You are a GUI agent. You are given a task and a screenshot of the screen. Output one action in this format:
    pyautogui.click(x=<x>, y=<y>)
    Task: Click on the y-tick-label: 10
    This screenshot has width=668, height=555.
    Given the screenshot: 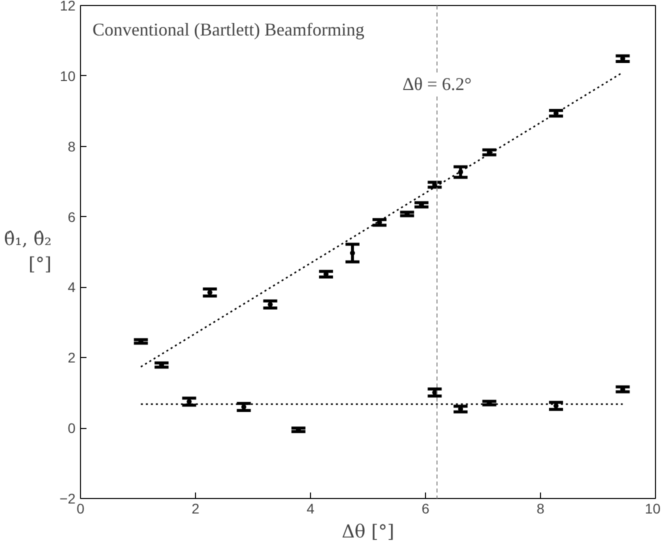 What is the action you would take?
    pyautogui.click(x=68, y=76)
    